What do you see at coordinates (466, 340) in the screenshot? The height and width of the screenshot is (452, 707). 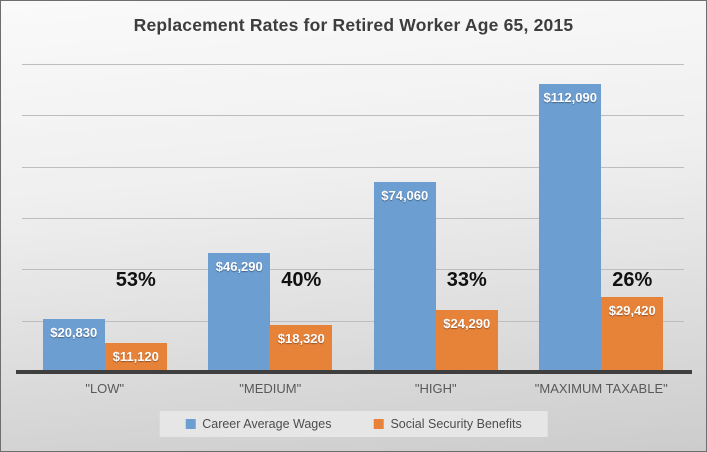 I see `bar-social-security-benefits: $24,290` at bounding box center [466, 340].